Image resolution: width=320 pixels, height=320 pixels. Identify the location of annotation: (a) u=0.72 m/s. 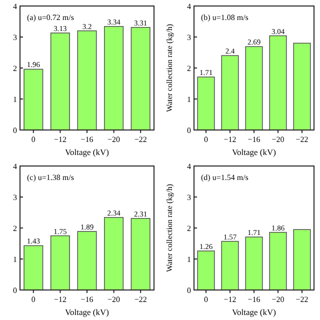
(50, 17).